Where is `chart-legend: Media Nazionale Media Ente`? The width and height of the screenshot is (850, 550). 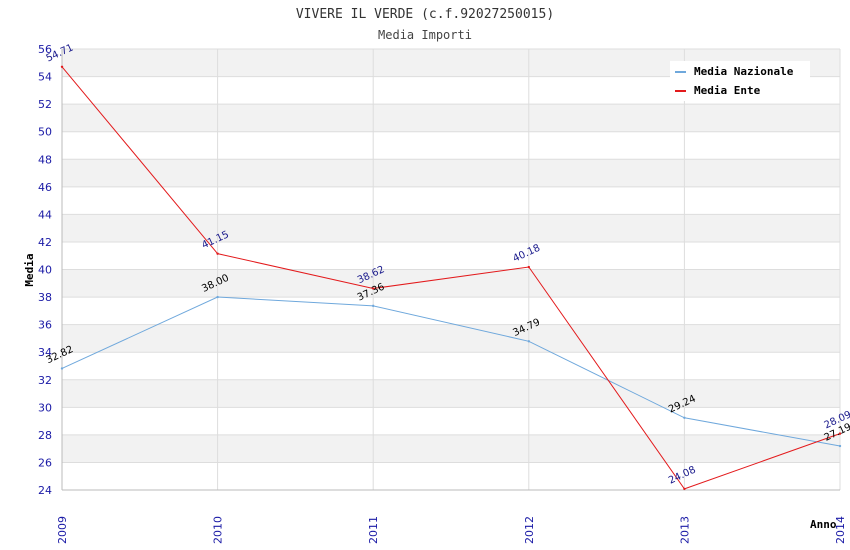
chart-legend: Media Nazionale Media Ente is located at coordinates (740, 81).